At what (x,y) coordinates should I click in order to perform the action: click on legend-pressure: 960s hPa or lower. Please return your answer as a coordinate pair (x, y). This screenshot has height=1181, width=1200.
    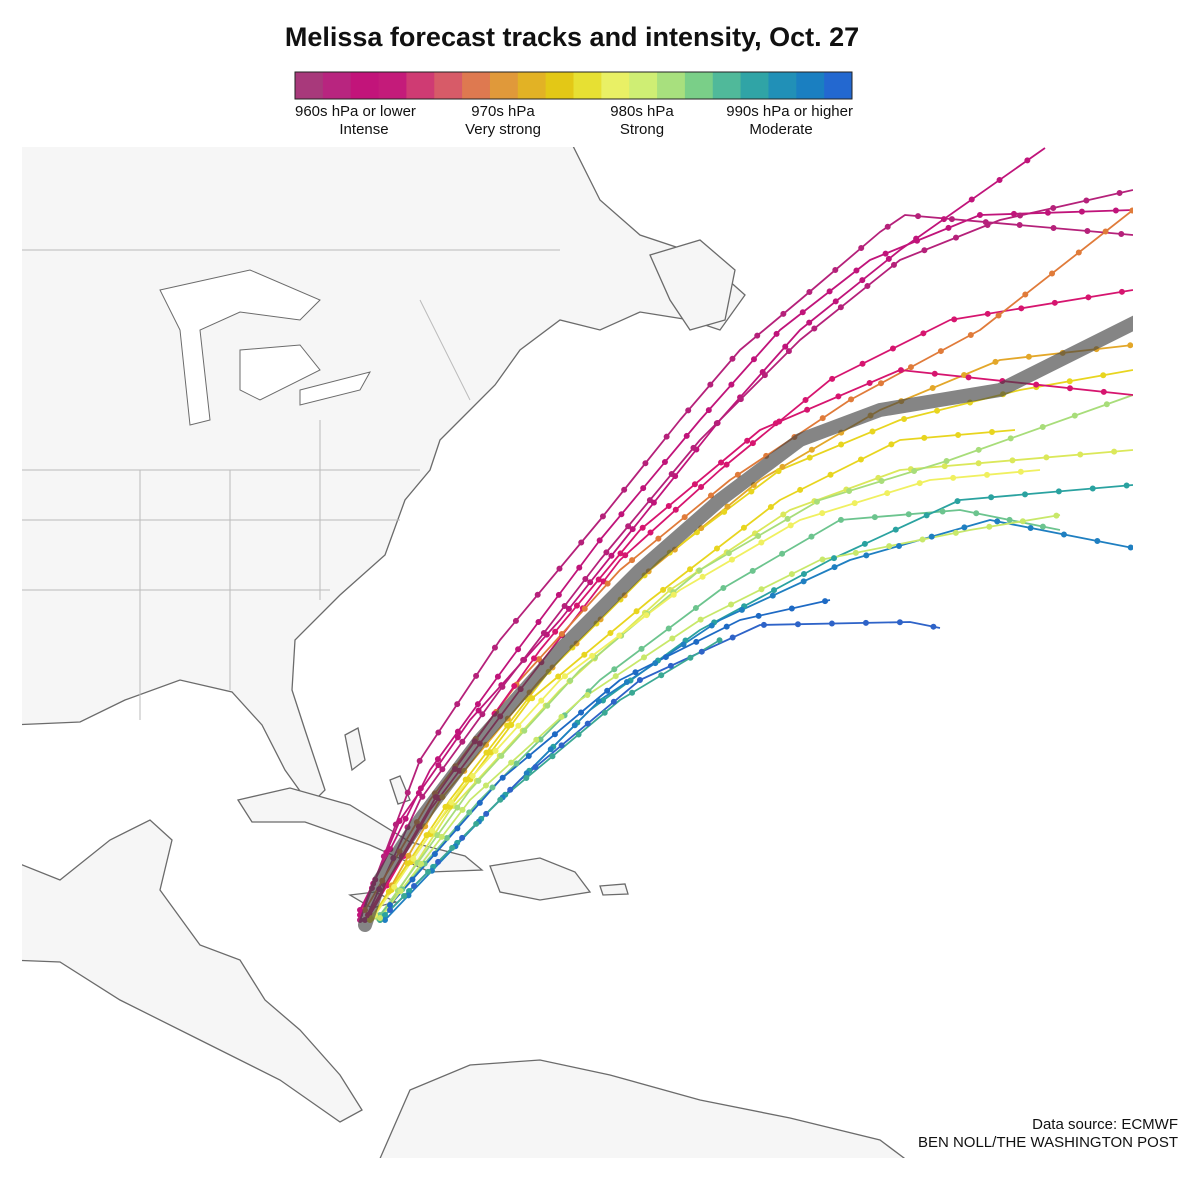
    Looking at the image, I should click on (355, 111).